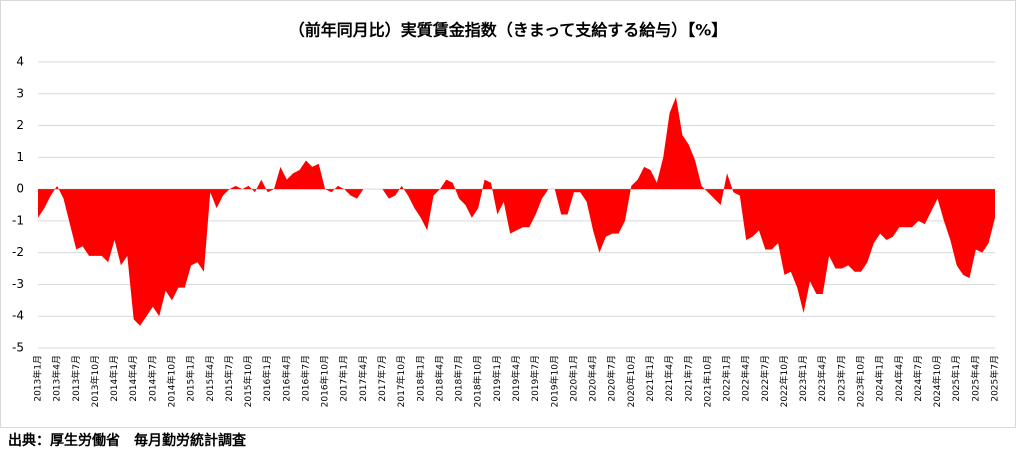  Describe the element at coordinates (727, 378) in the screenshot. I see `x-tick-label: 2022年1月` at that location.